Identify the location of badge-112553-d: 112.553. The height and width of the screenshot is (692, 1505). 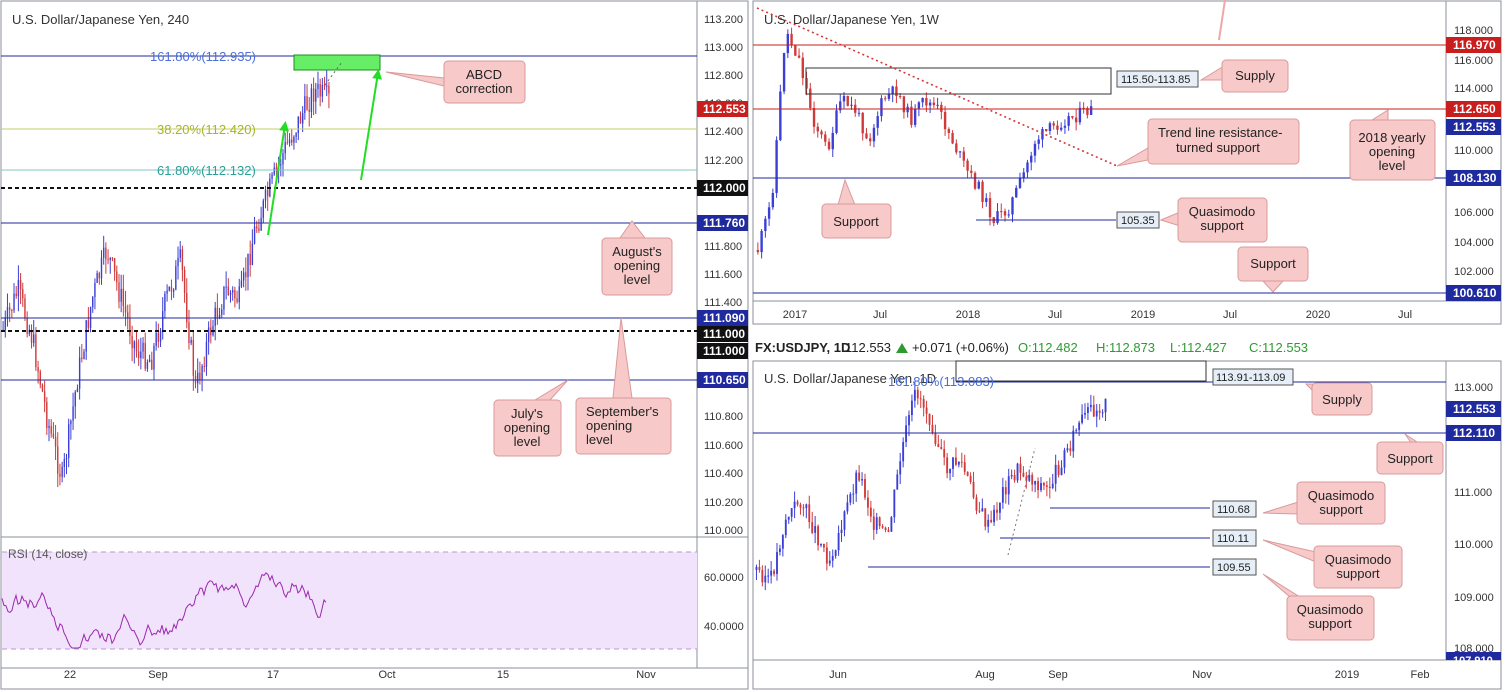
(1474, 409).